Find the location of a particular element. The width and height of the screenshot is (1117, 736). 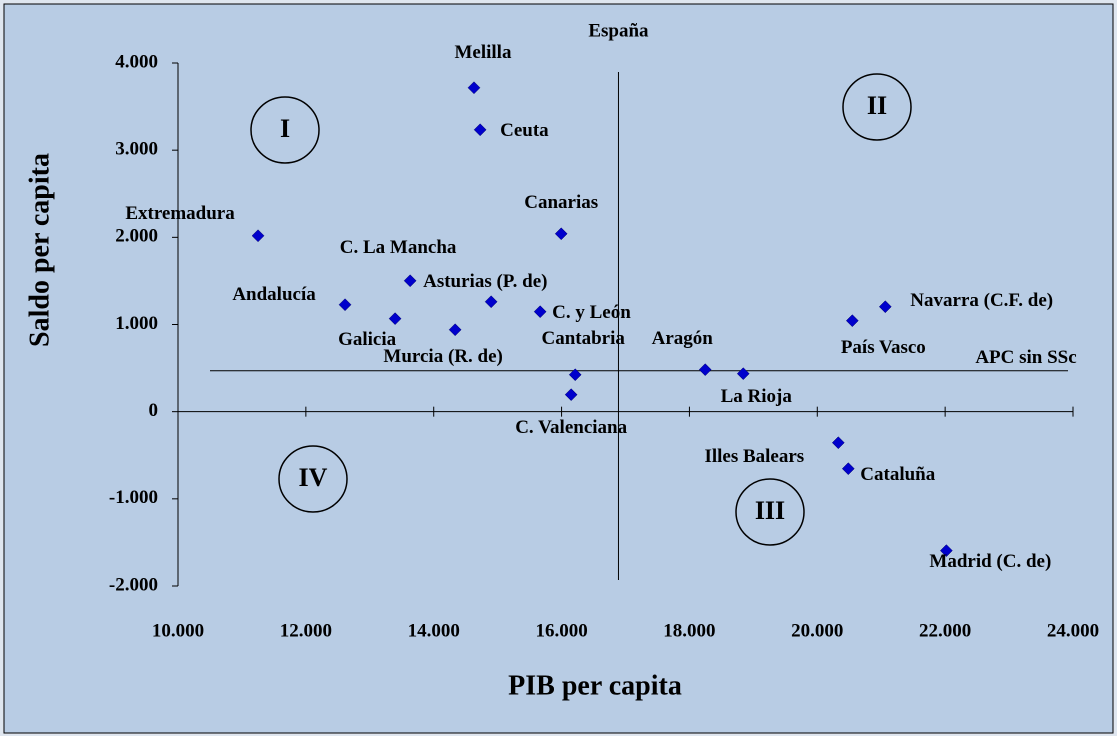

point-label: Andalucía is located at coordinates (274, 294).